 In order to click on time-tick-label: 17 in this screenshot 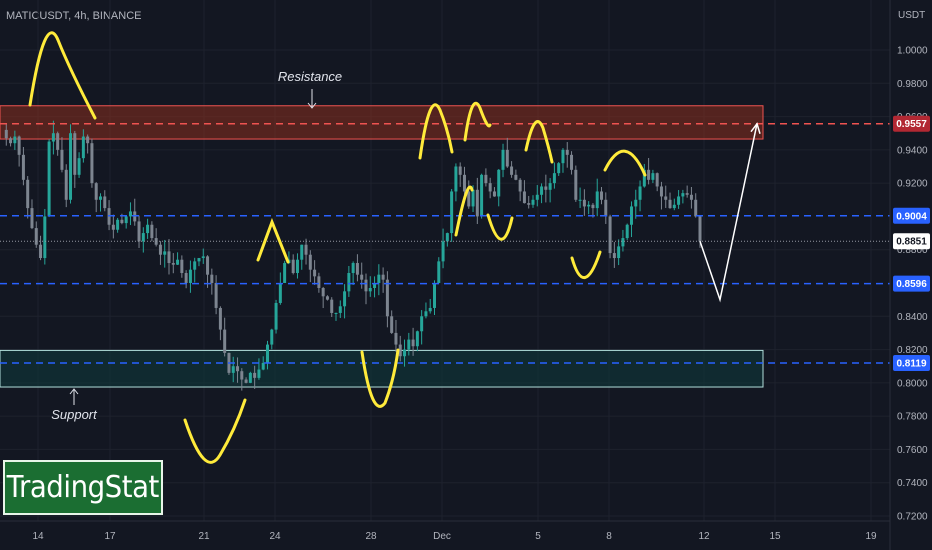, I will do `click(110, 536)`.